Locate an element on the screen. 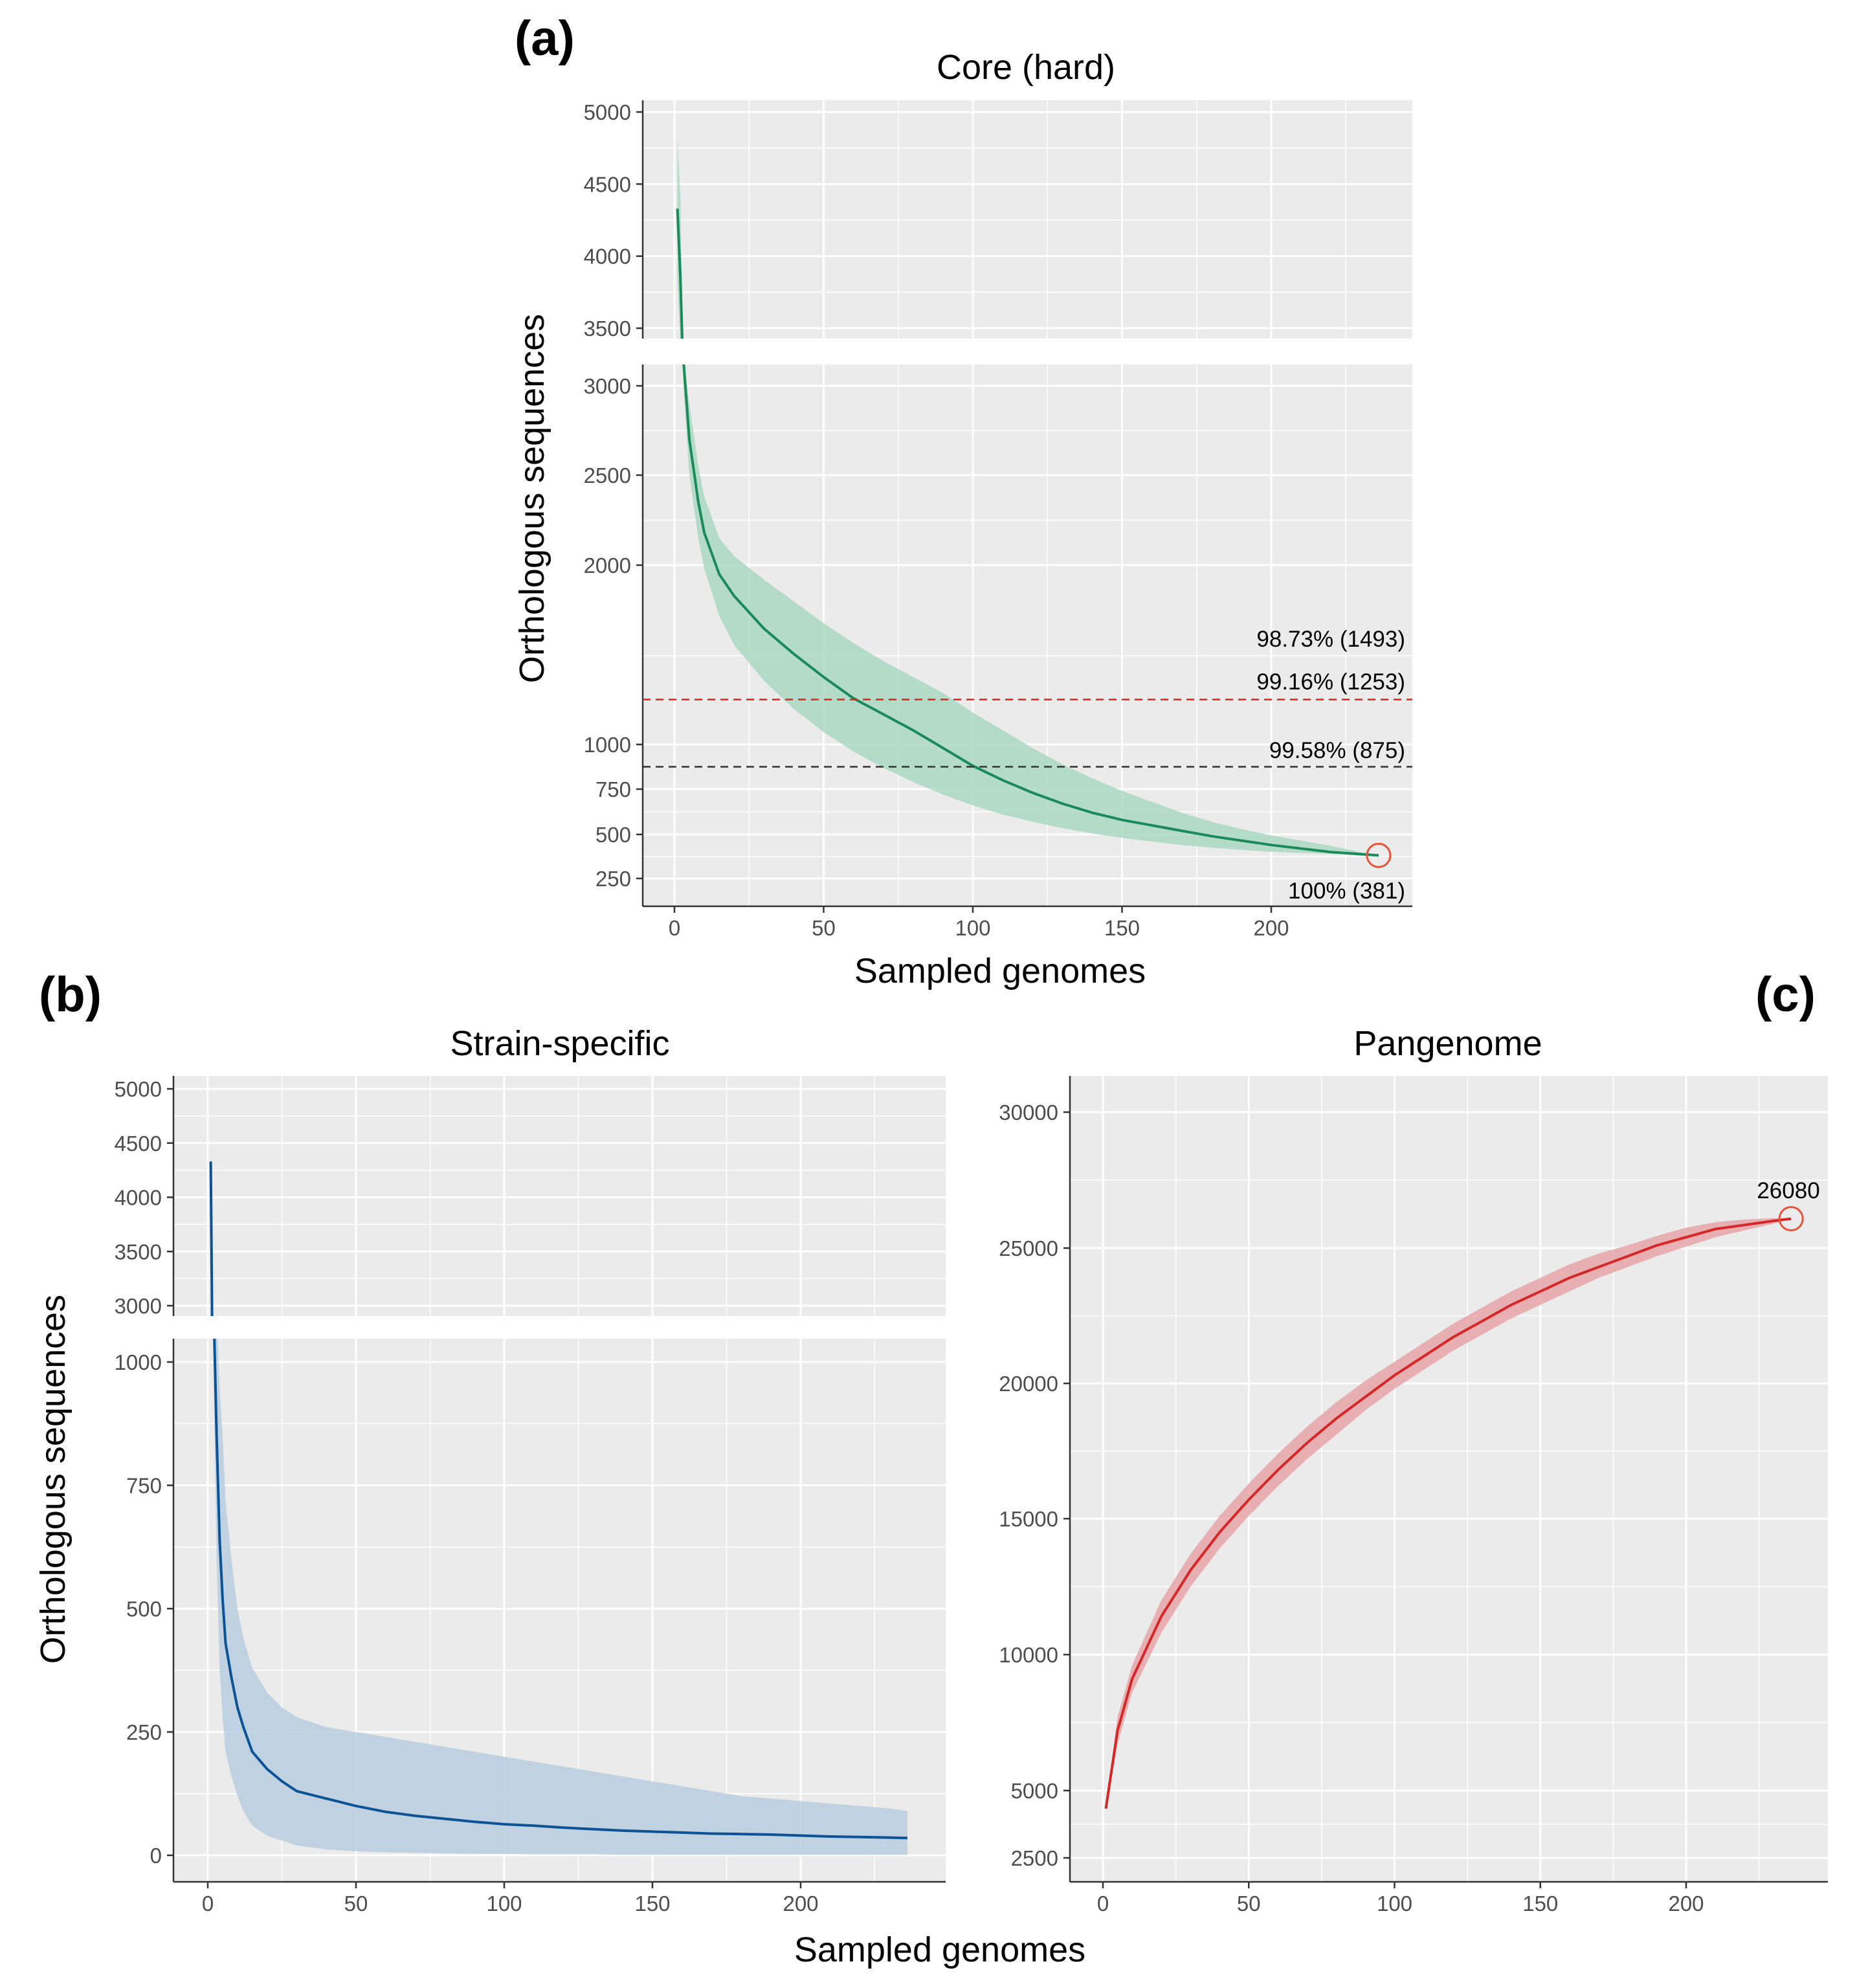 The image size is (1857, 1988). b-upper-y-tick-label: 4500 is located at coordinates (138, 1144).